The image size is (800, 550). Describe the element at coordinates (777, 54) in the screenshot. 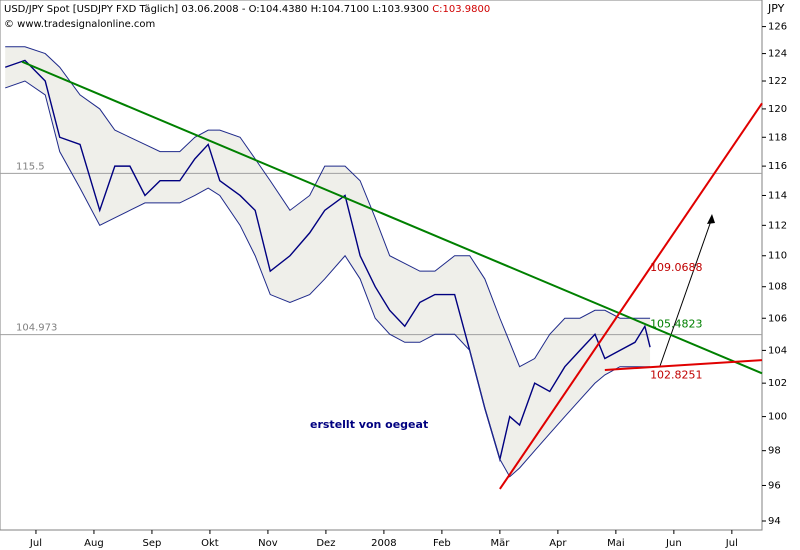

I see `y-tick-label: 124` at that location.